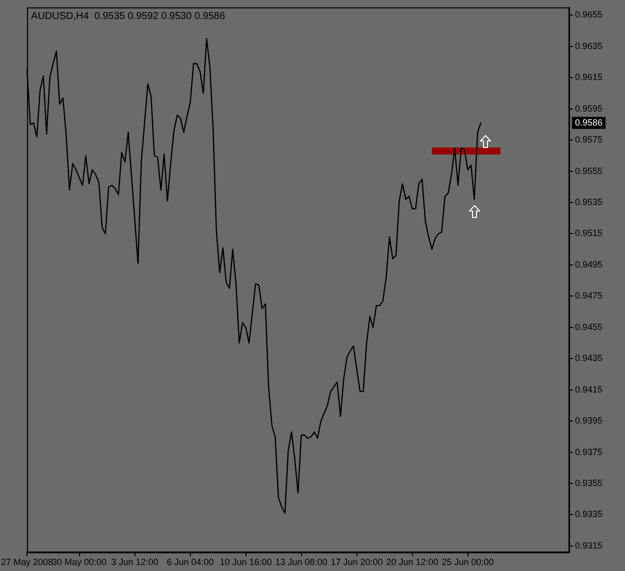 The height and width of the screenshot is (571, 625). Describe the element at coordinates (190, 562) in the screenshot. I see `x-tick-label: 6 Jun 04:00` at that location.